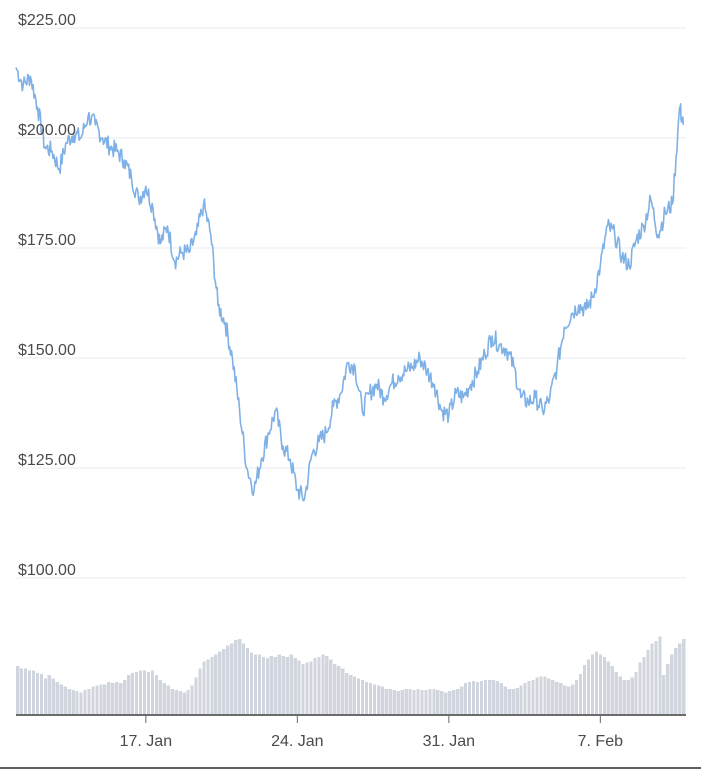 This screenshot has height=770, width=701. Describe the element at coordinates (47, 20) in the screenshot. I see `y-tick-label: $225.00` at that location.